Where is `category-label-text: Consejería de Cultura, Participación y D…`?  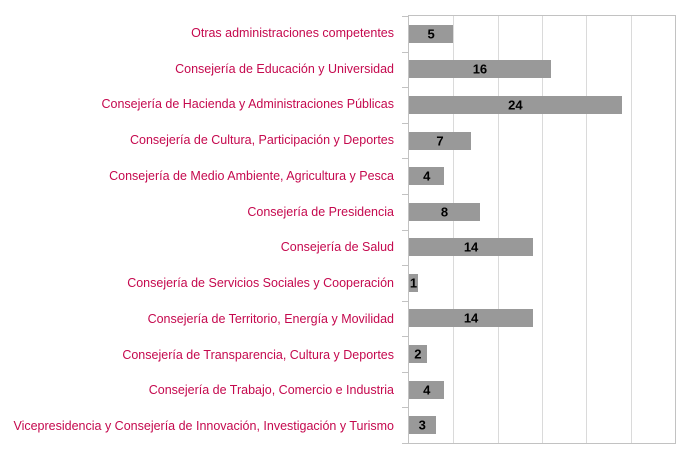
category-label-text: Consejería de Cultura, Participación y D… is located at coordinates (261, 140).